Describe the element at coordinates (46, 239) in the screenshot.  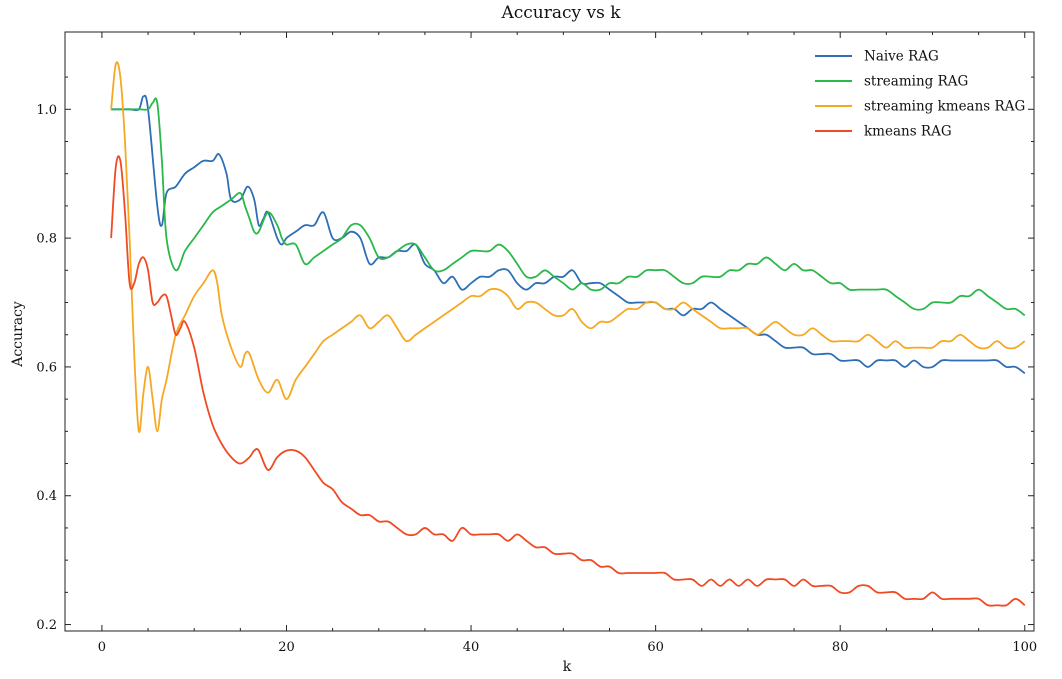
I see `y-tick-label: 0.8` at that location.